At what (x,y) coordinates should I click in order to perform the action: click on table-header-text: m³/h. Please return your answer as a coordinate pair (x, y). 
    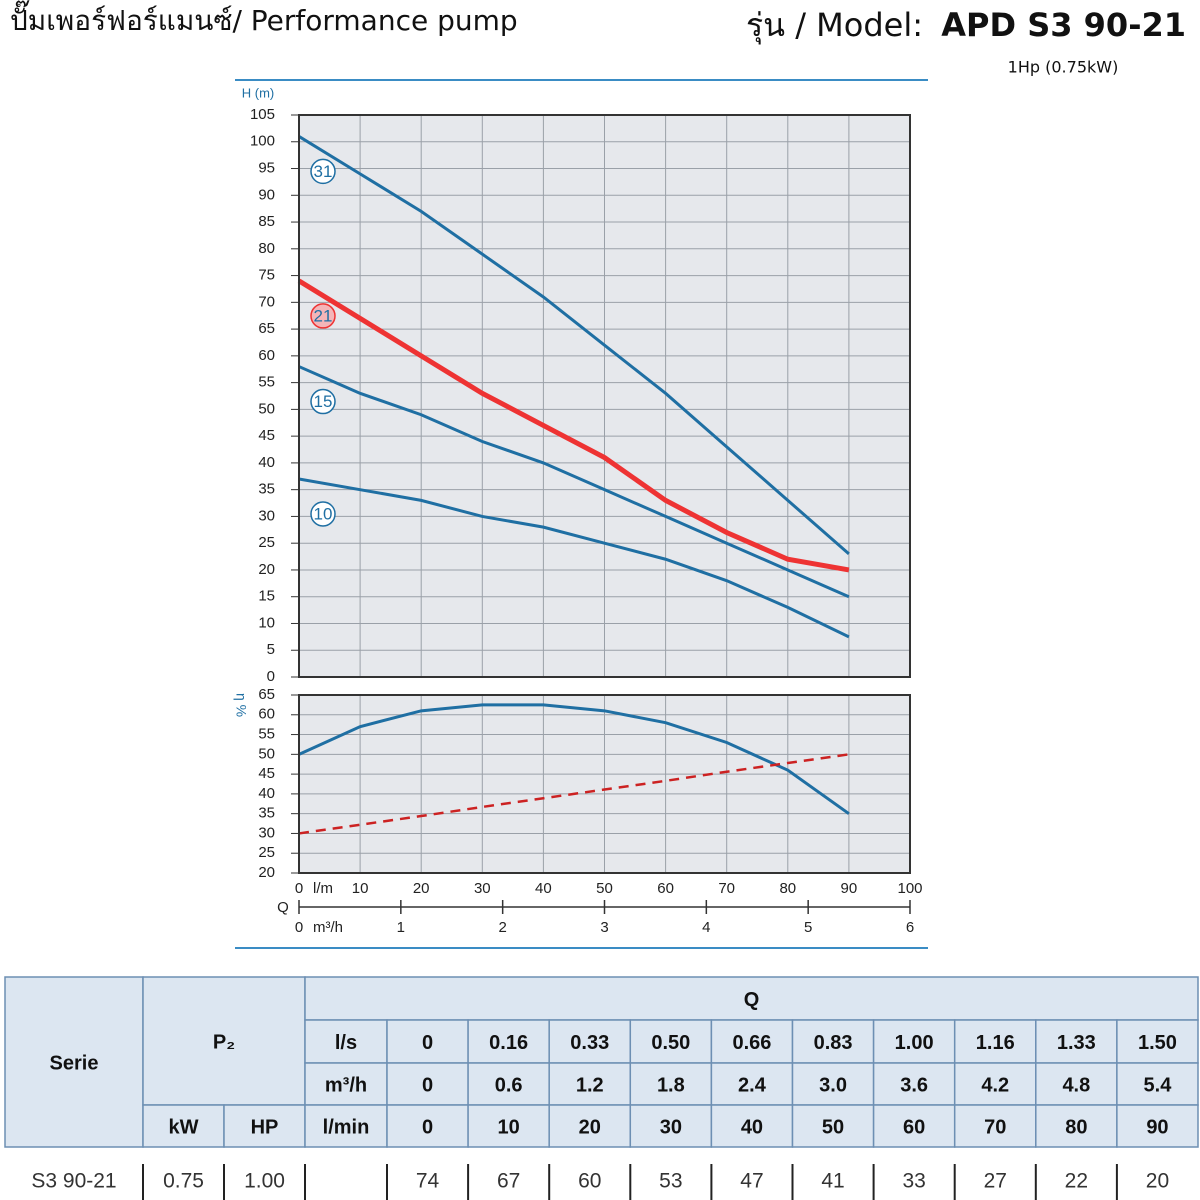
    Looking at the image, I should click on (346, 1085).